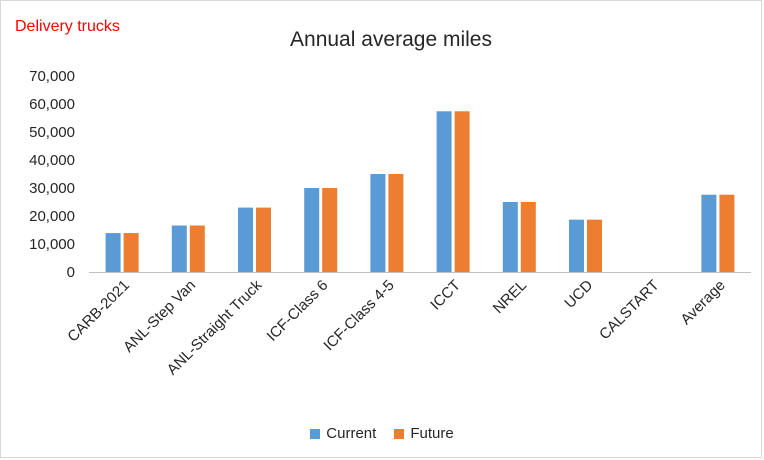 This screenshot has width=764, height=460. Describe the element at coordinates (578, 294) in the screenshot. I see `x-tick-label: UCD` at that location.